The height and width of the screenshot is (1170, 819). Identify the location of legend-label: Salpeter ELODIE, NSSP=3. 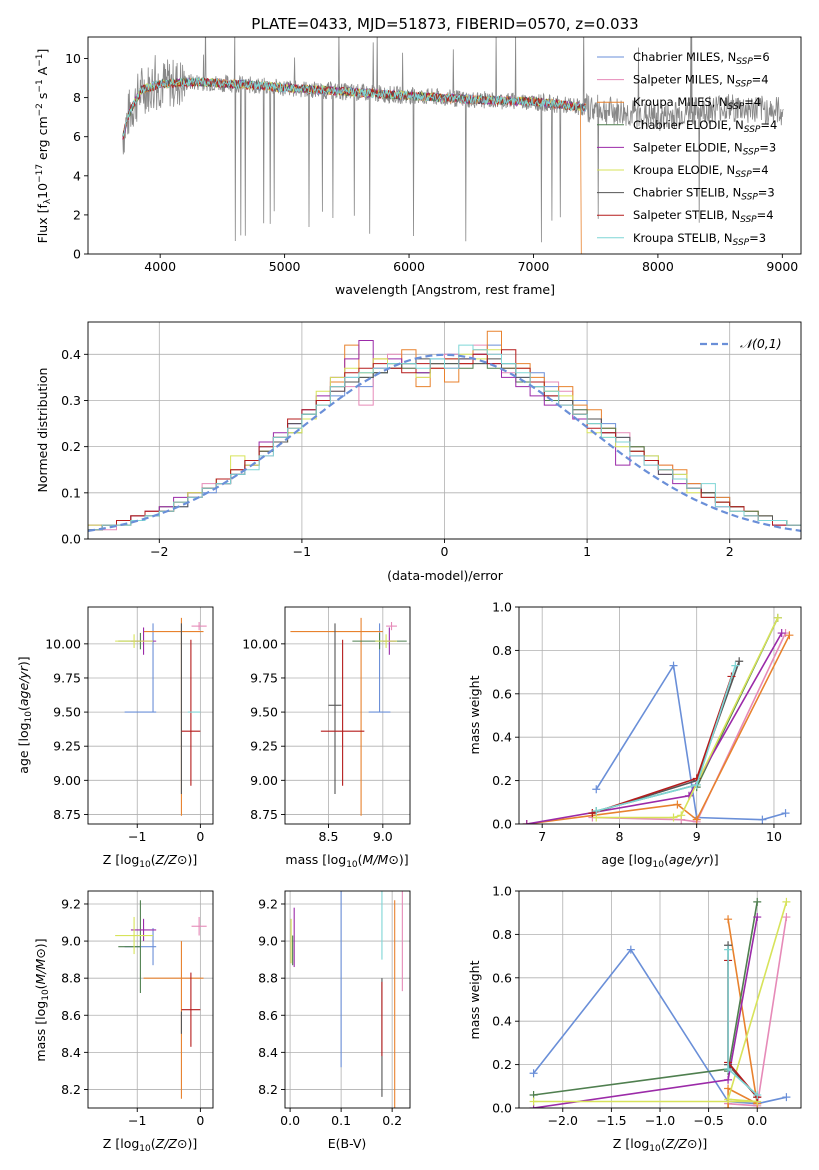
(704, 148).